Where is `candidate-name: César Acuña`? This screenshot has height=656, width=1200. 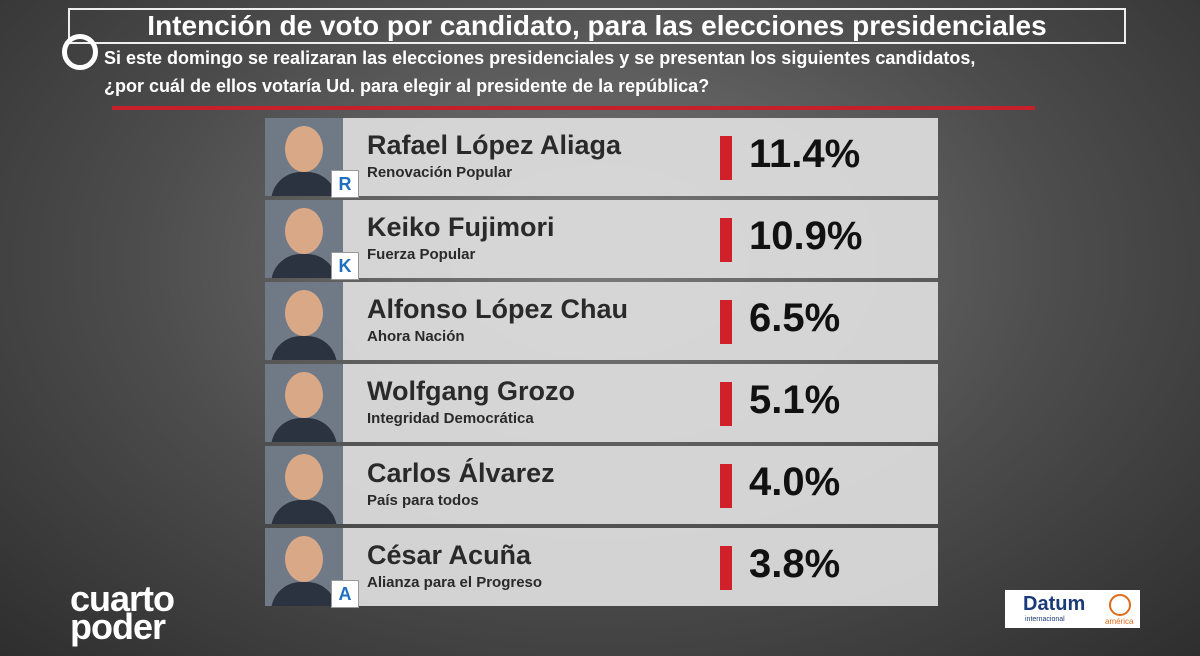 candidate-name: César Acuña is located at coordinates (449, 555).